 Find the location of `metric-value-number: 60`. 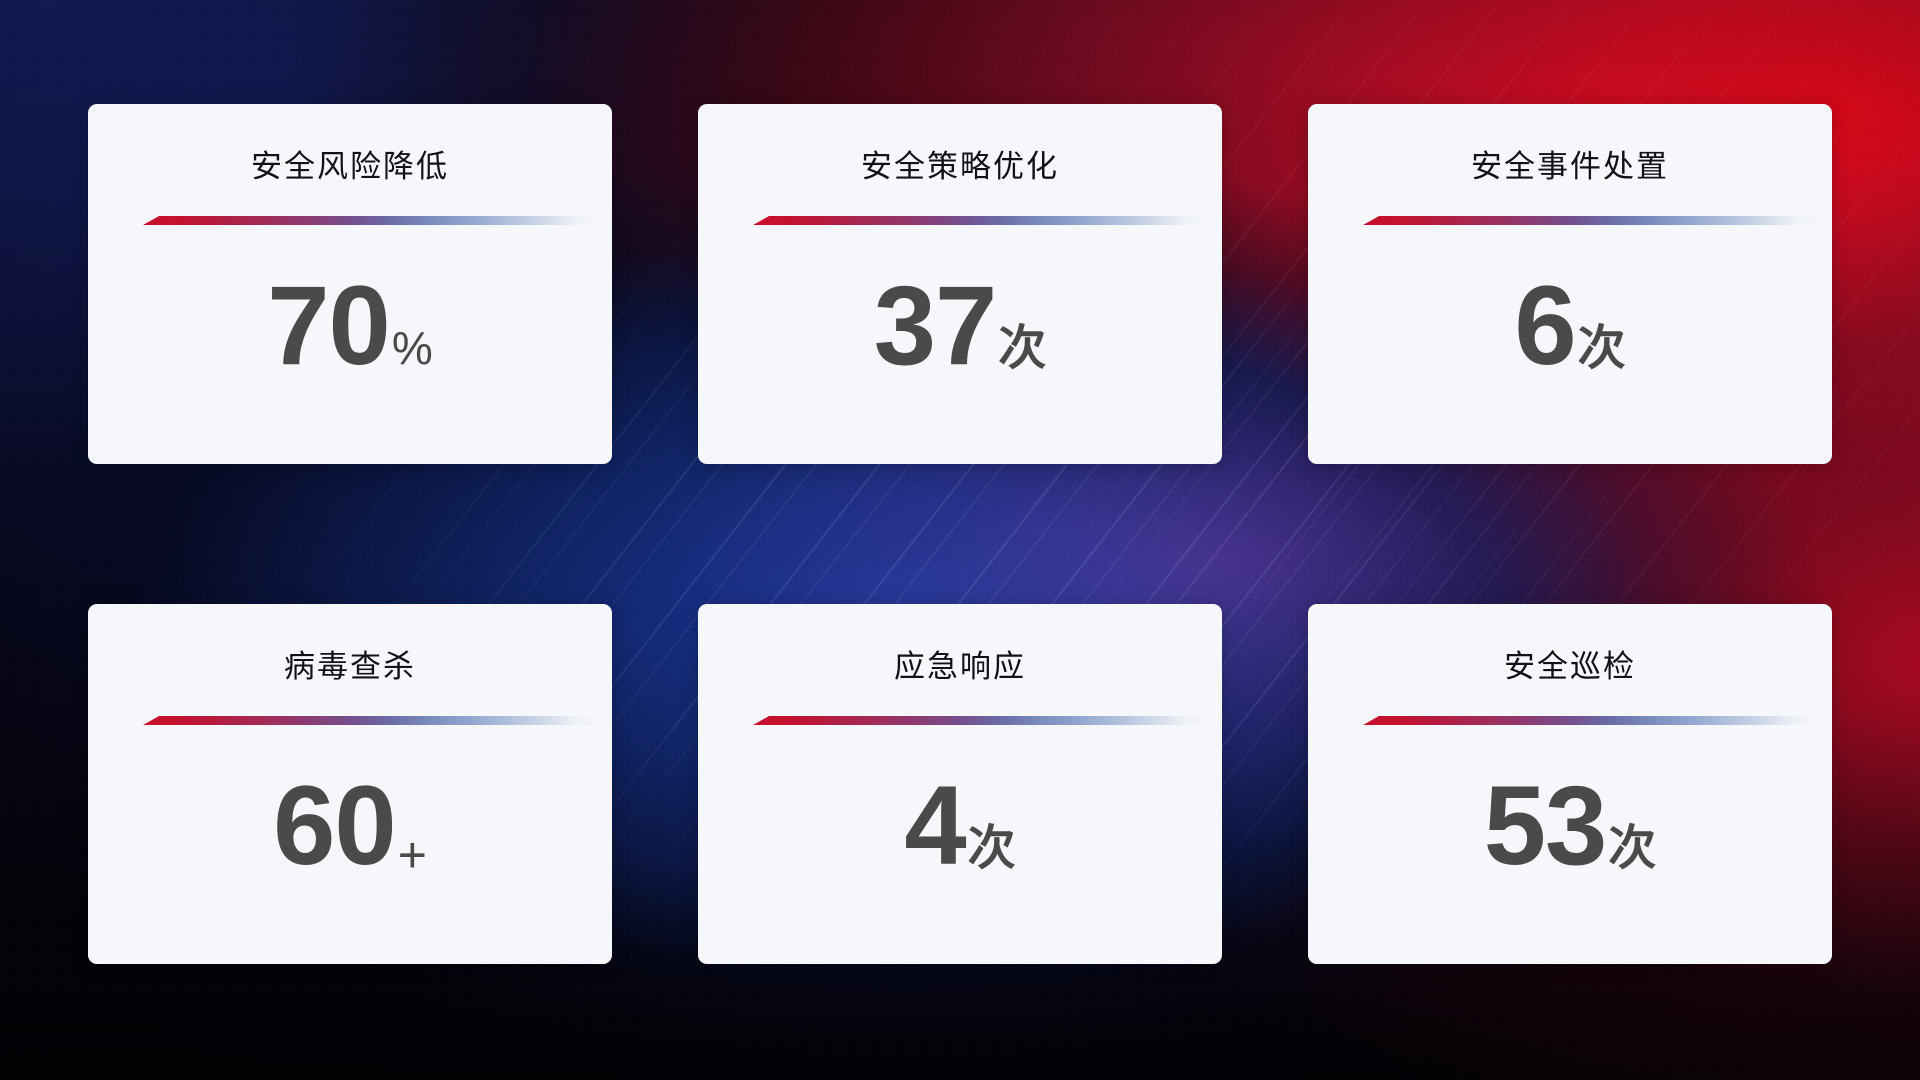

metric-value-number: 60 is located at coordinates (335, 825).